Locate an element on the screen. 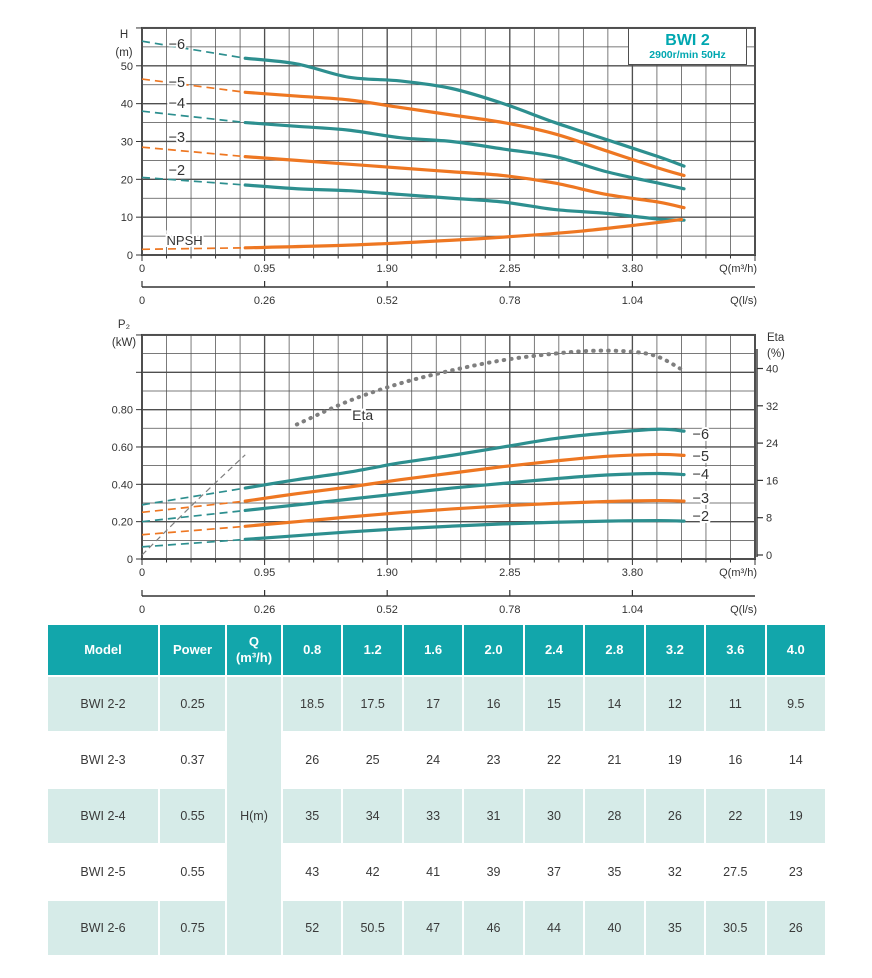 Image resolution: width=872 pixels, height=978 pixels. head-value-cell: 21 is located at coordinates (614, 760).